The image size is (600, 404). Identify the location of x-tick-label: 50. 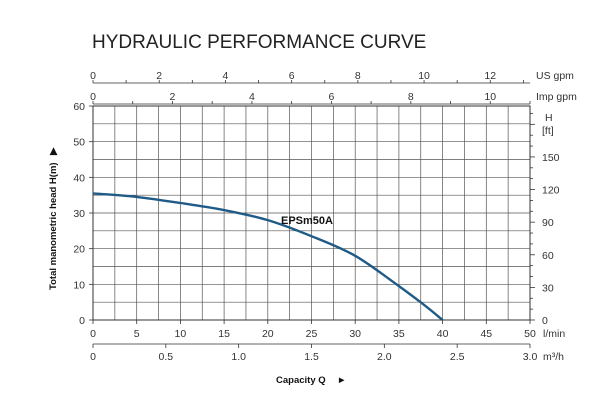
(530, 334).